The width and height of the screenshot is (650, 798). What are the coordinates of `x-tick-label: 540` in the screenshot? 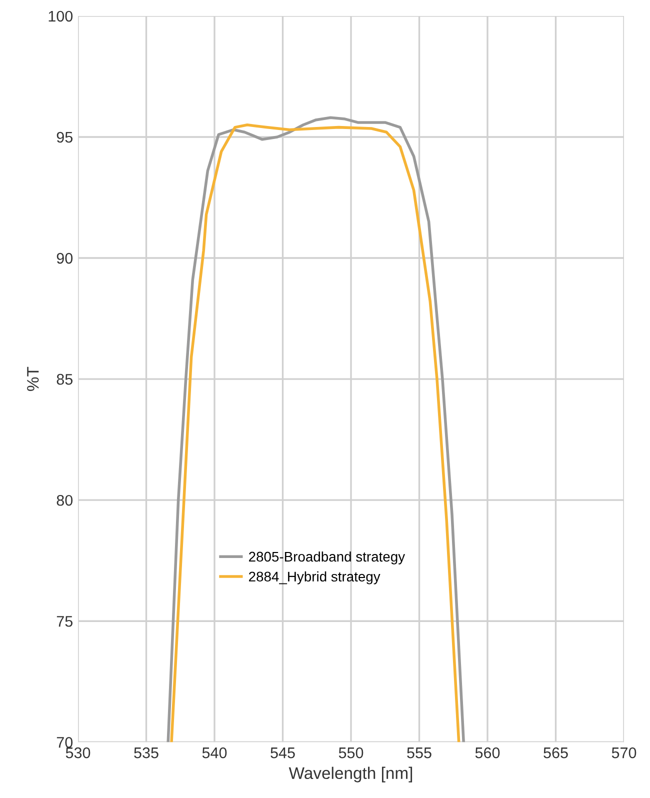 It's located at (214, 752).